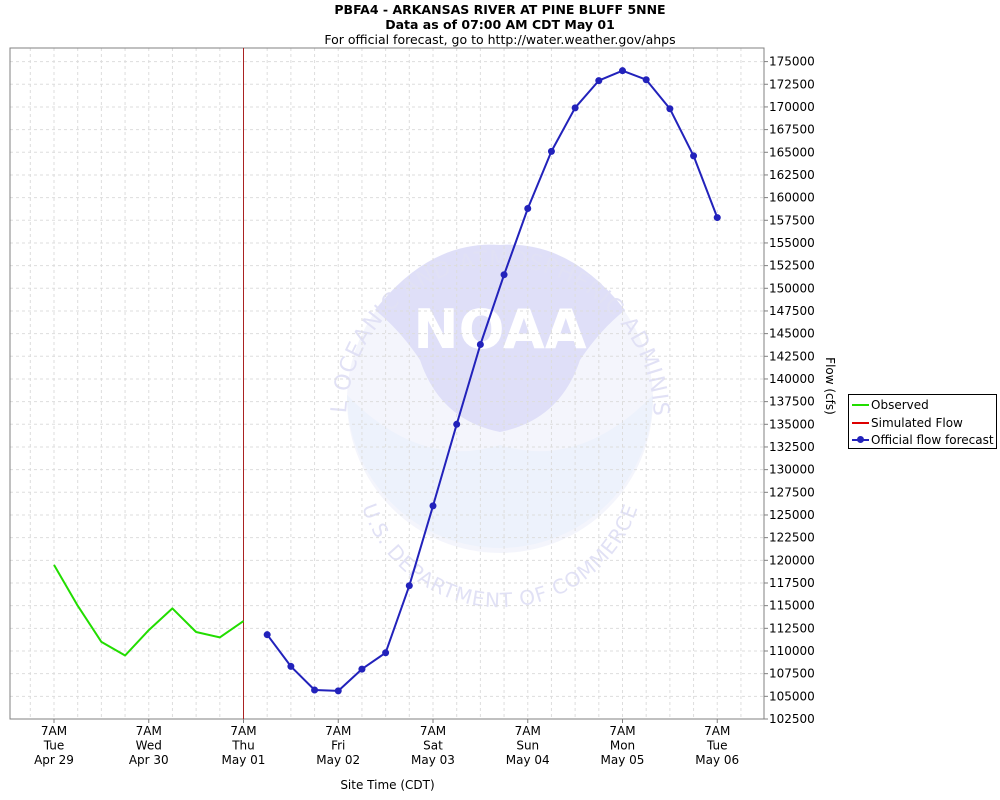 This screenshot has width=1000, height=800. I want to click on y-tick-label: 140000, so click(792, 379).